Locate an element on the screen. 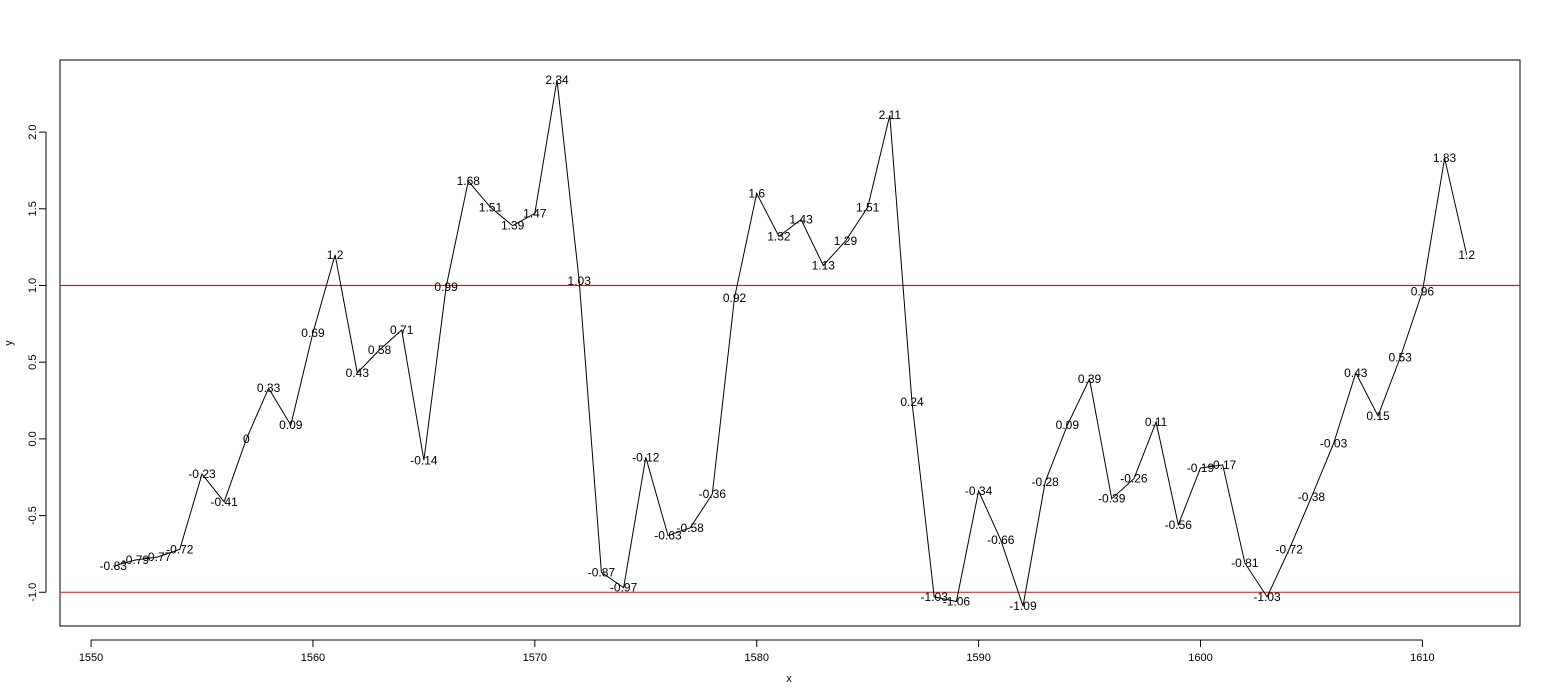 The image size is (1550, 700). data-label: 2.34 is located at coordinates (557, 80).